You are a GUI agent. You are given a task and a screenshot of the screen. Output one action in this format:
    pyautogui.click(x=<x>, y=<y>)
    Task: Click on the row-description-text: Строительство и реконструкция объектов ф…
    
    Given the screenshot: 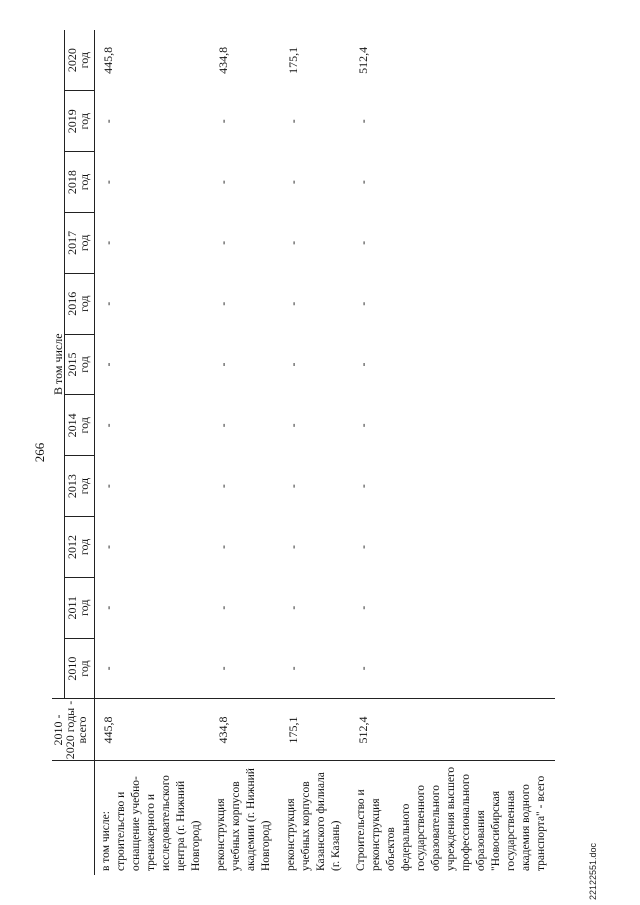 What is the action you would take?
    pyautogui.click(x=451, y=818)
    